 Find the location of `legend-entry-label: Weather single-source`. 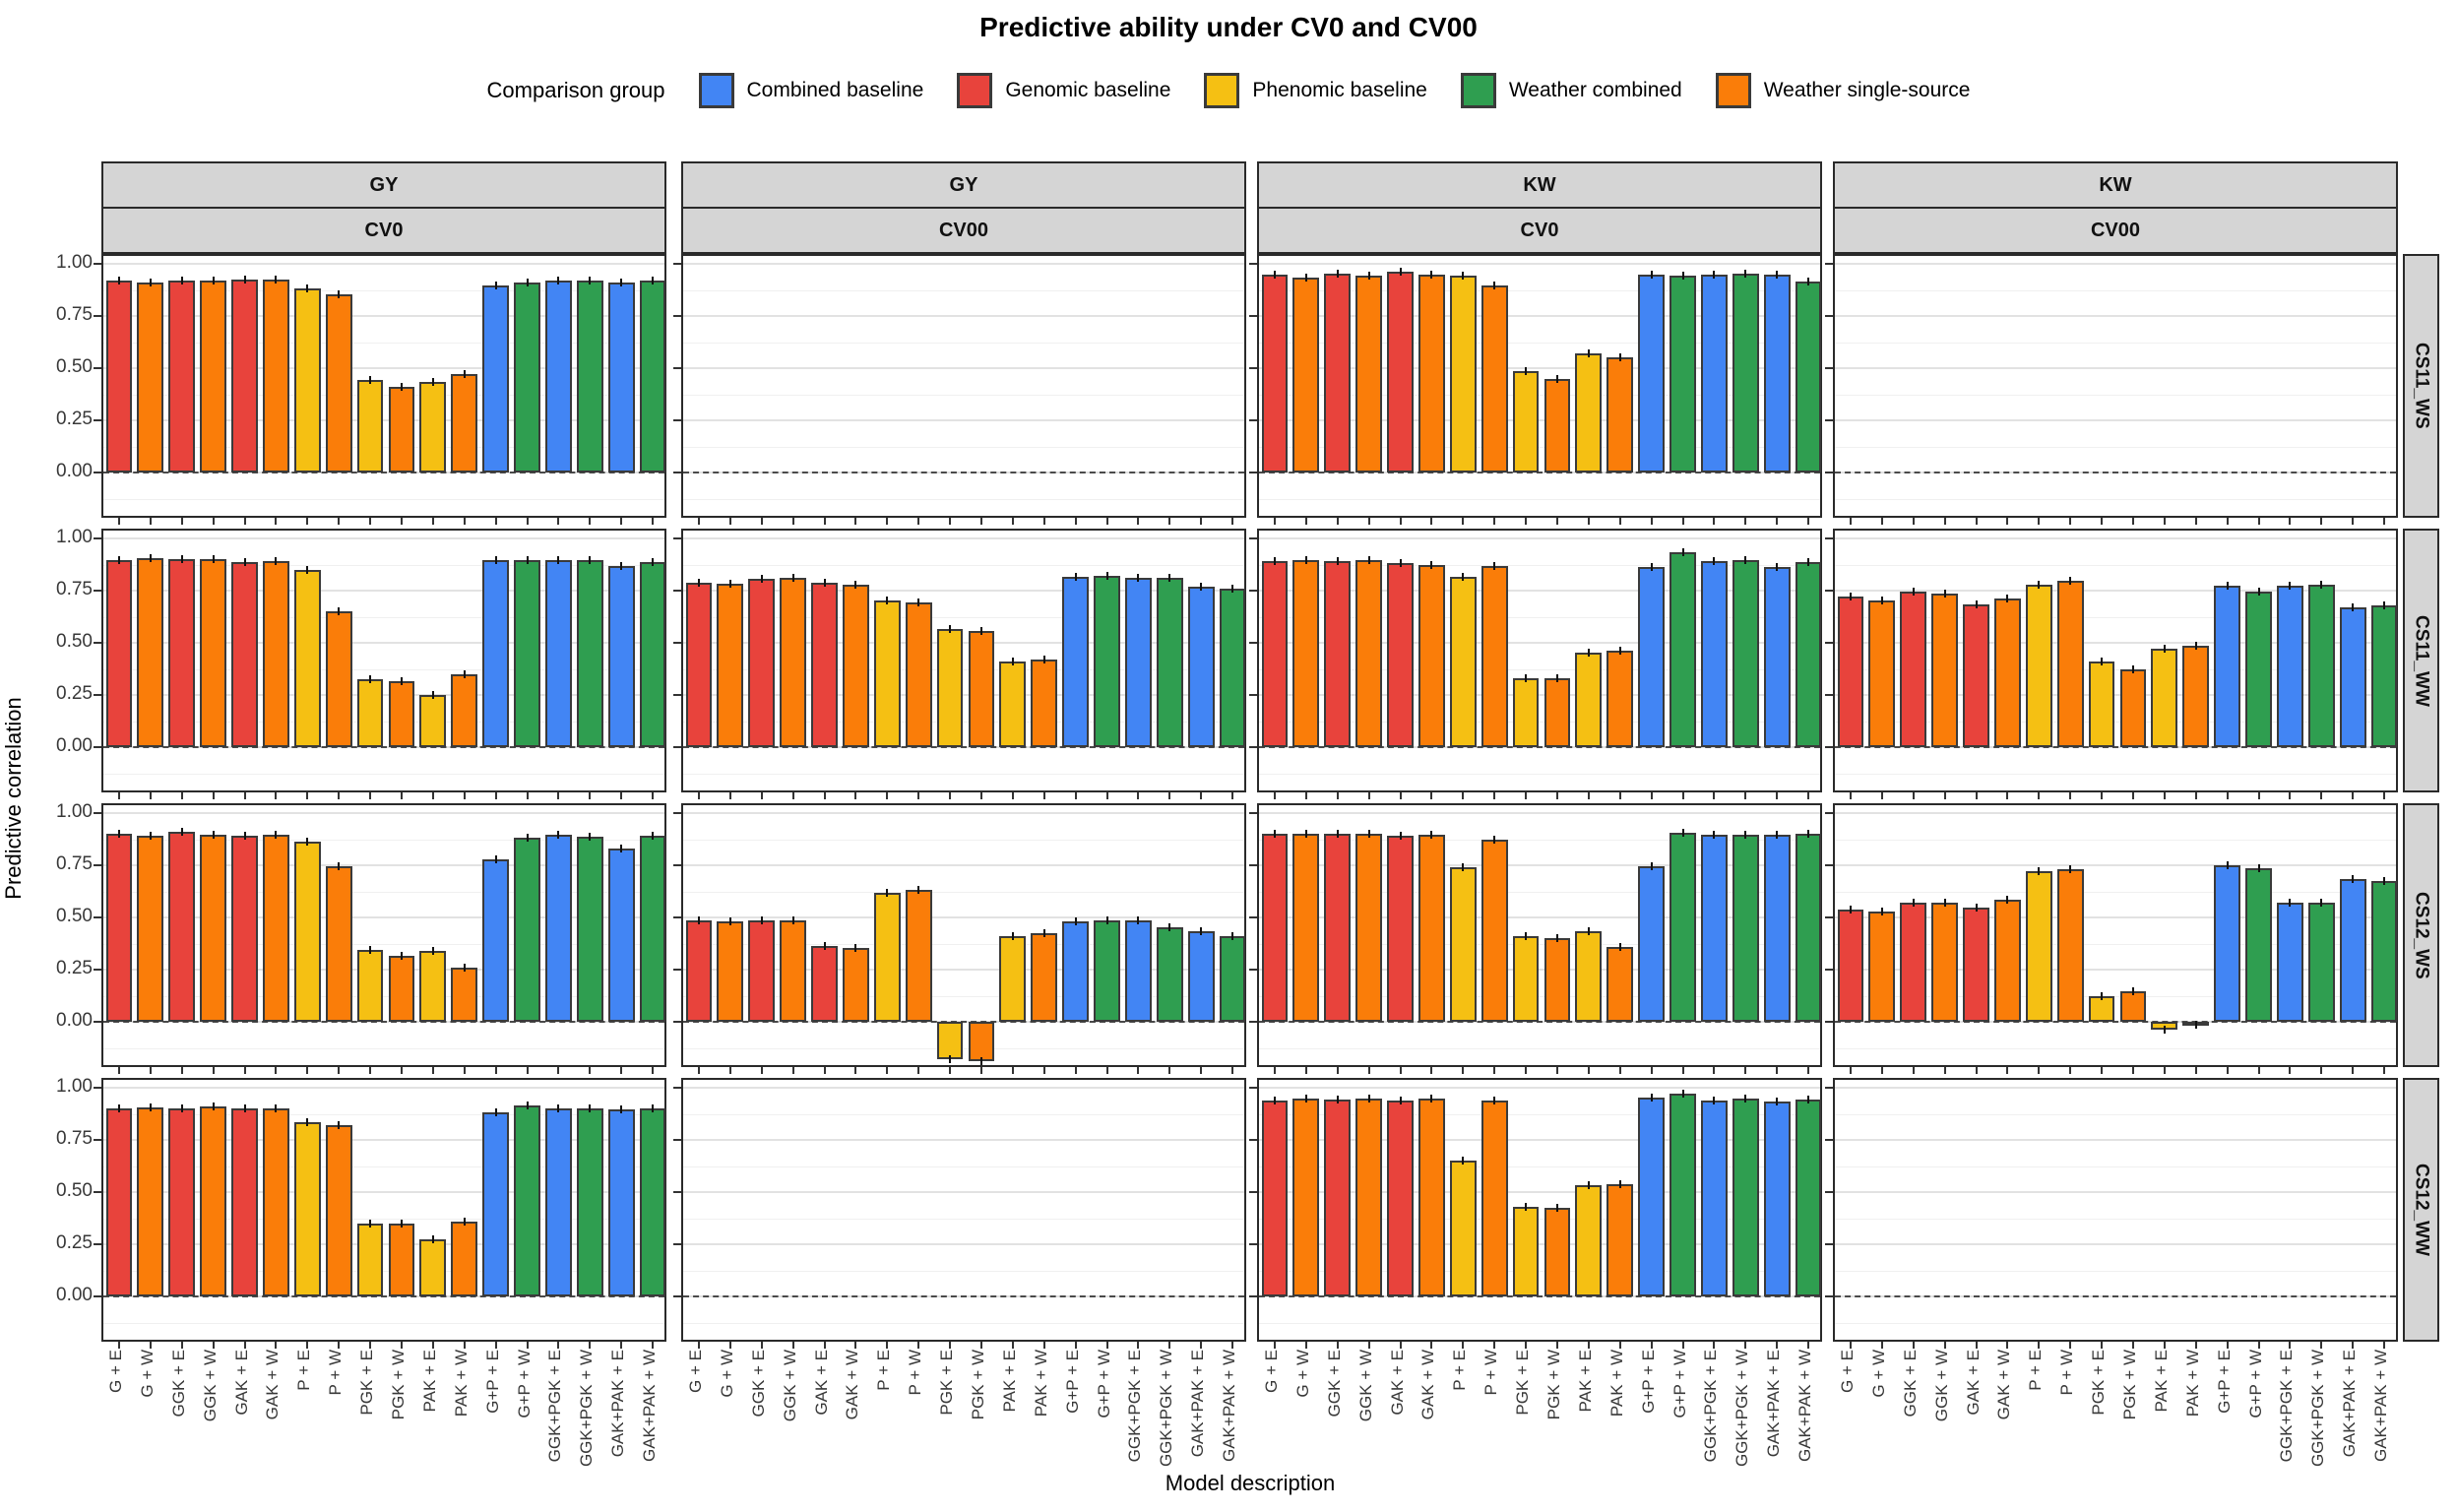

legend-entry-label: Weather single-source is located at coordinates (1867, 90).